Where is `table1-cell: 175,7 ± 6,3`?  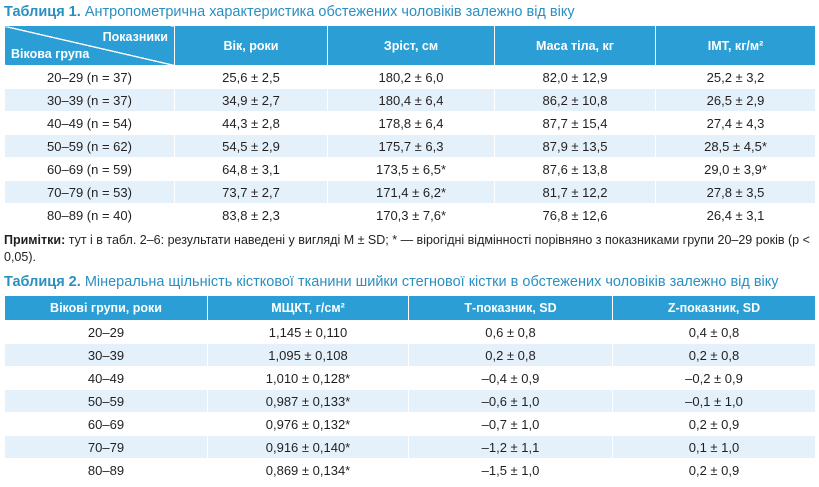
table1-cell: 175,7 ± 6,3 is located at coordinates (411, 146).